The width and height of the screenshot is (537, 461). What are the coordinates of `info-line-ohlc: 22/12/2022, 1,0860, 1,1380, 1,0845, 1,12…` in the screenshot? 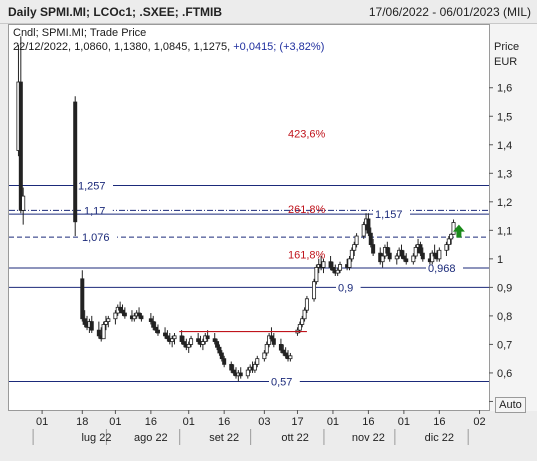 It's located at (168, 47).